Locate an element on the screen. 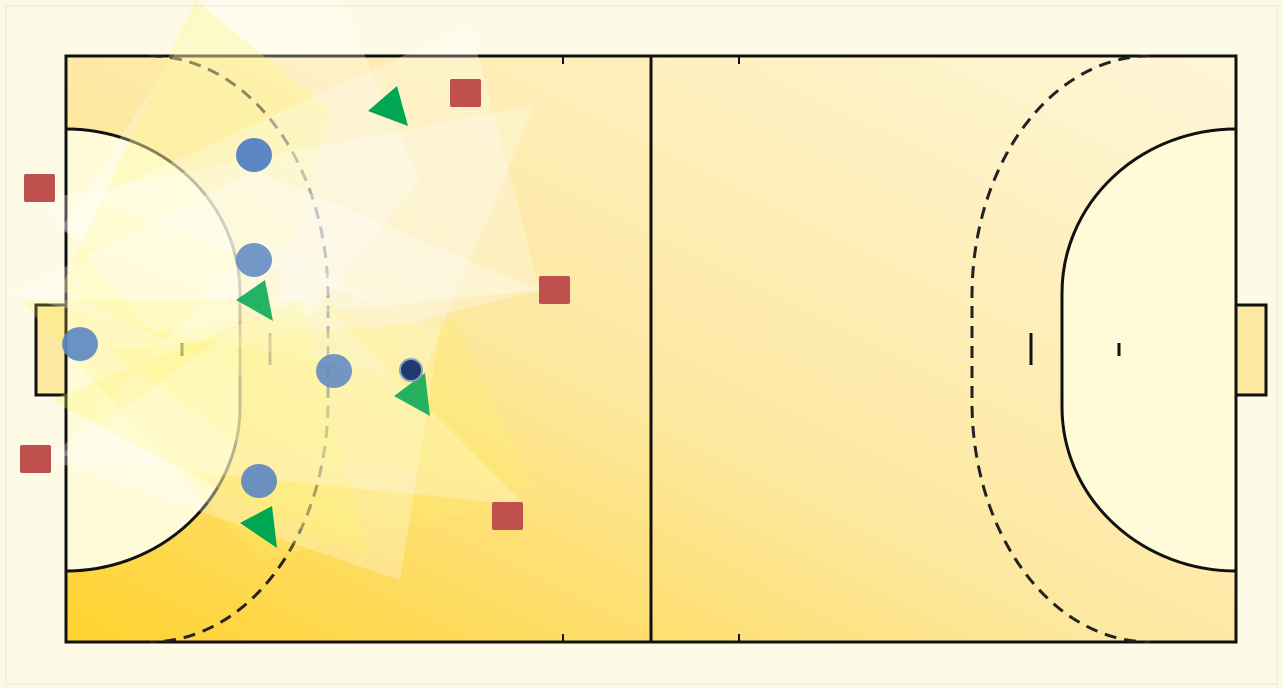 The width and height of the screenshot is (1283, 688). substitution-marks is located at coordinates (651, 349).